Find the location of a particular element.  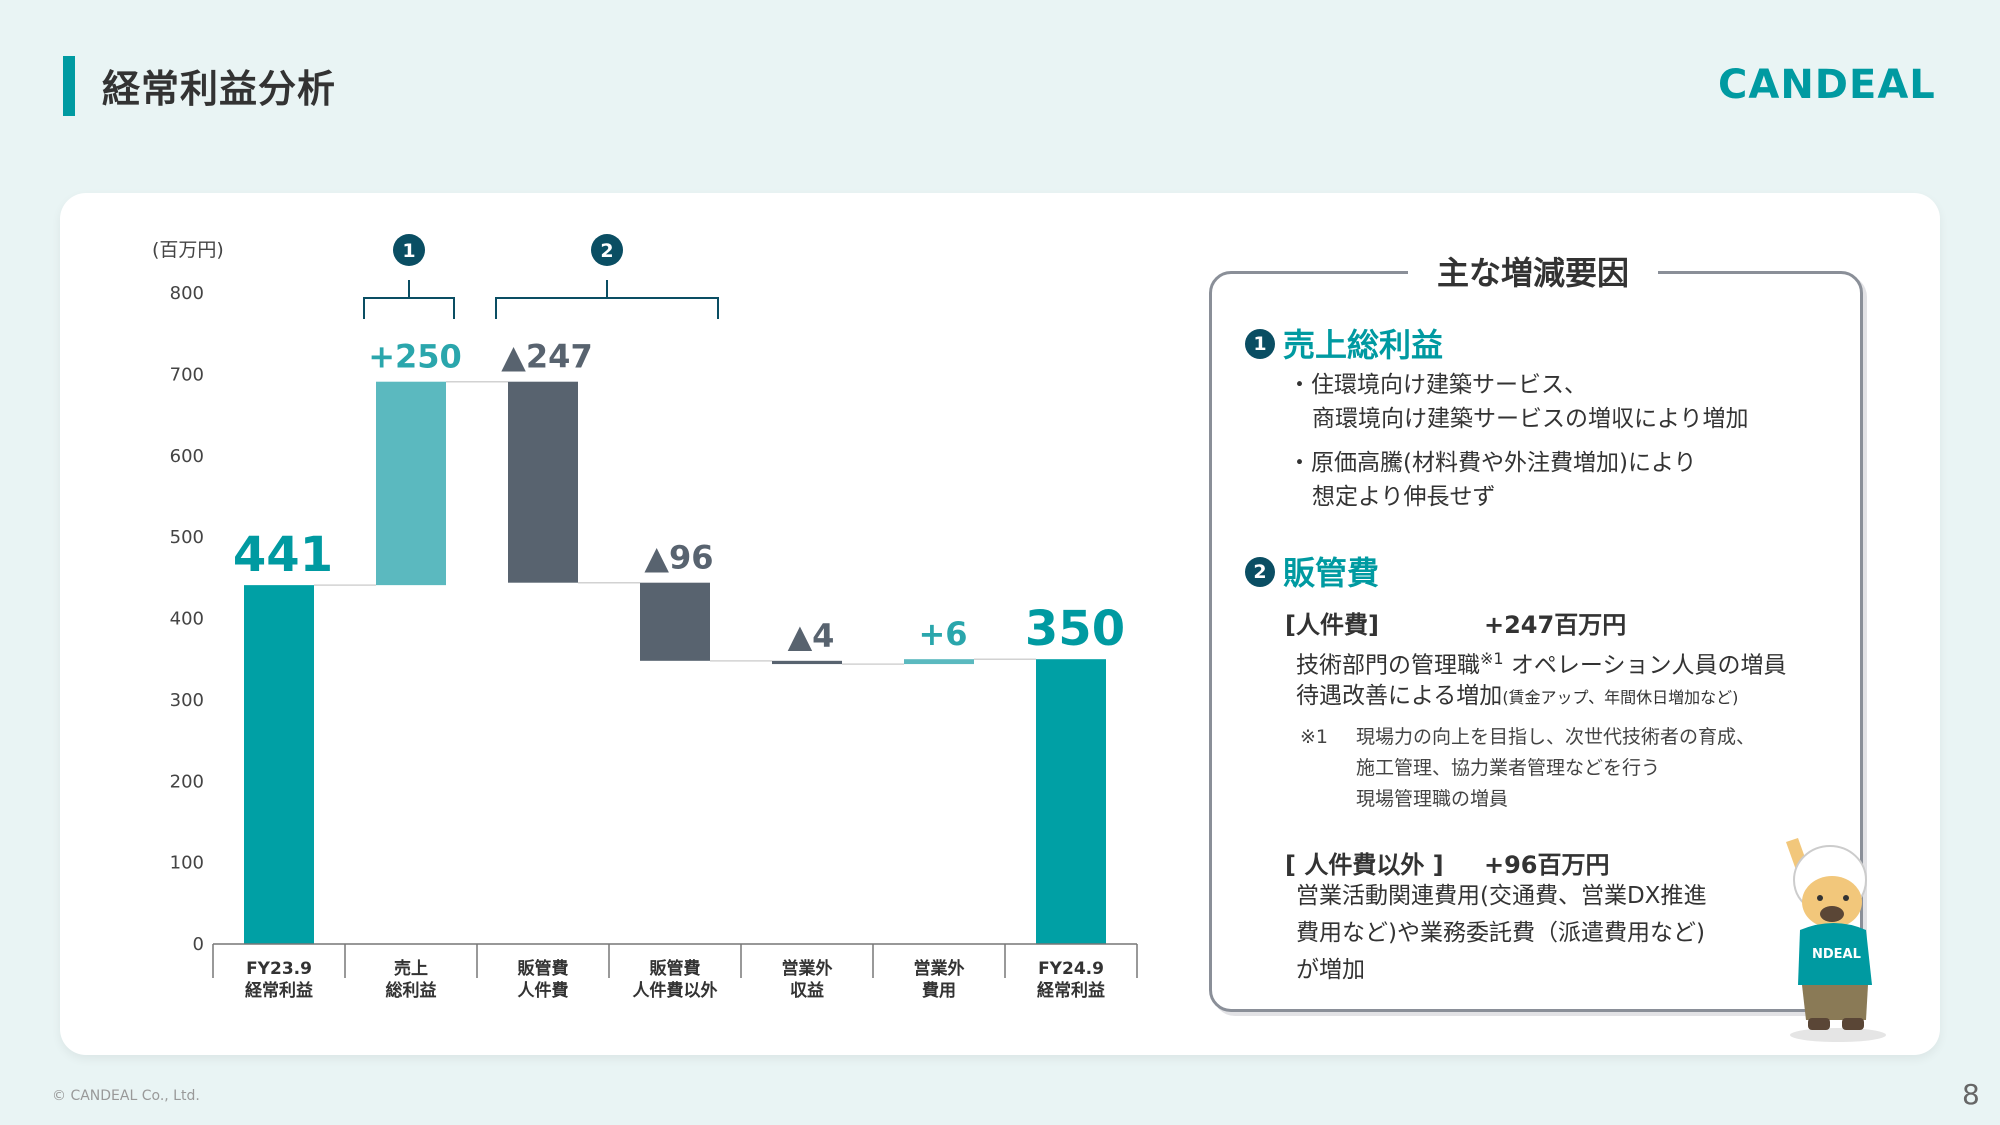

footnote-line2: 施工管理、協力業者管理などを行う is located at coordinates (1508, 768).